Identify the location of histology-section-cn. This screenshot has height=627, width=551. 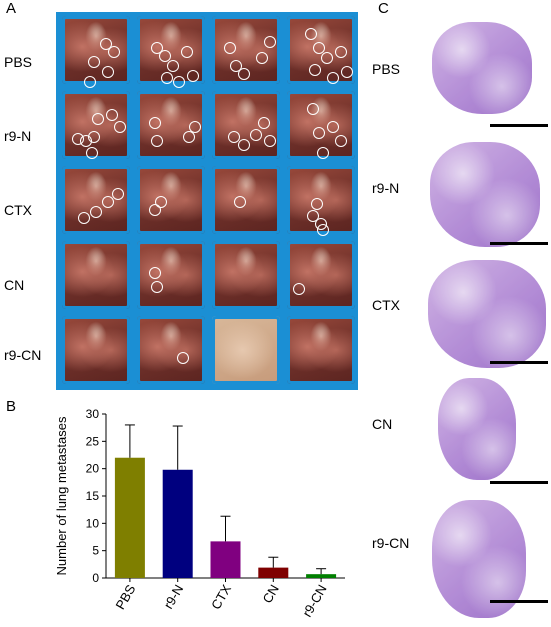
(477, 429).